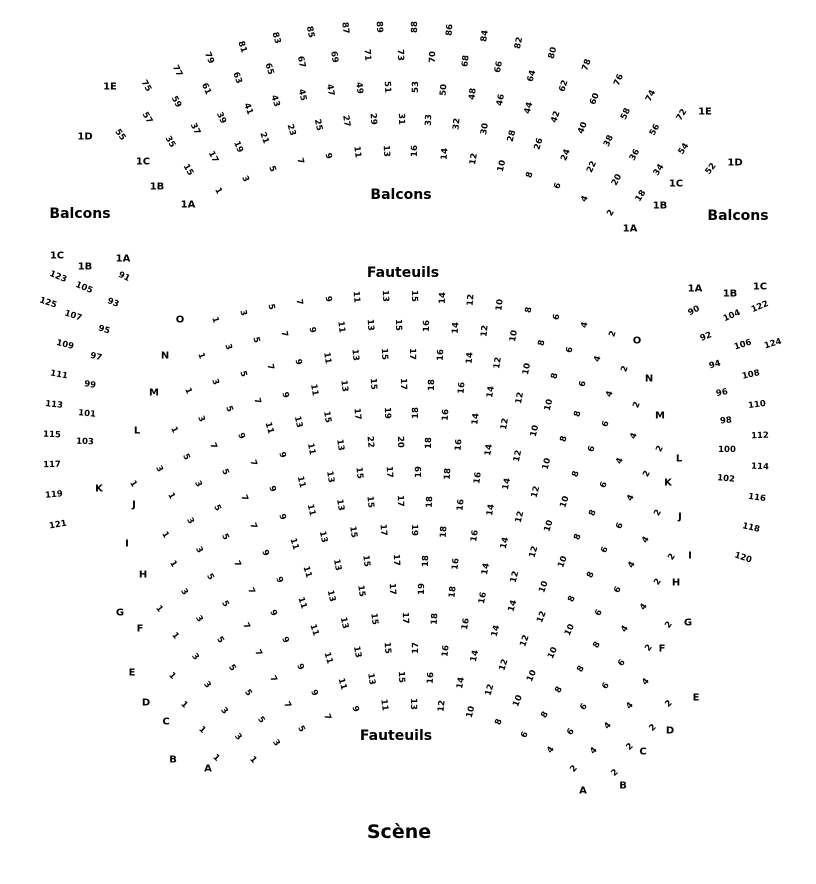 Image resolution: width=816 pixels, height=884 pixels. What do you see at coordinates (539, 144) in the screenshot?
I see `seat: 26` at bounding box center [539, 144].